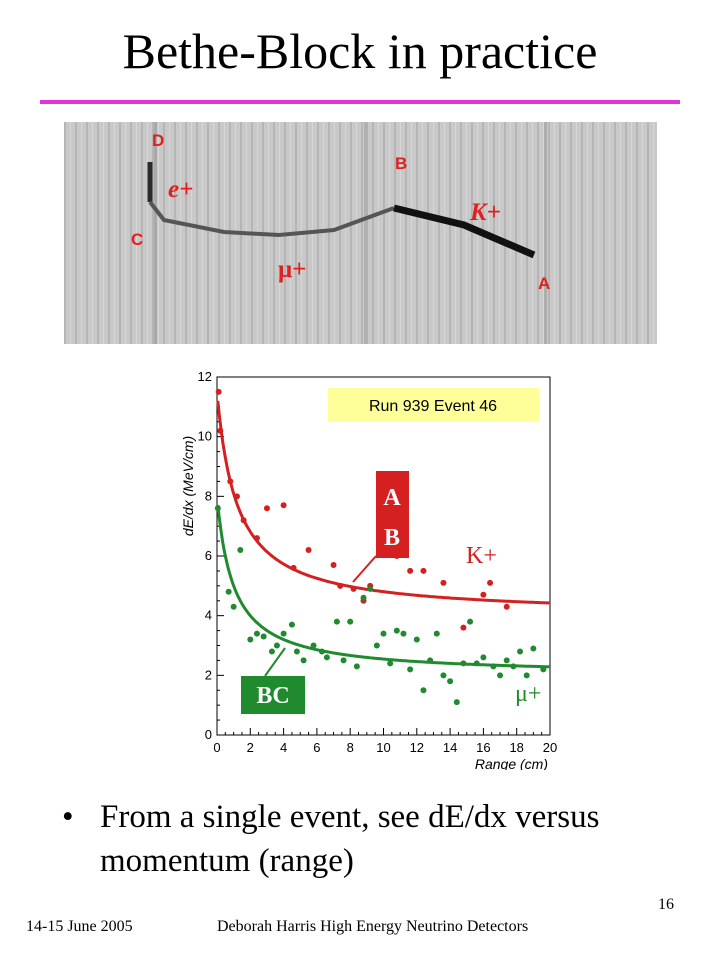 The image size is (720, 960). I want to click on x-tick-label: 20, so click(550, 747).